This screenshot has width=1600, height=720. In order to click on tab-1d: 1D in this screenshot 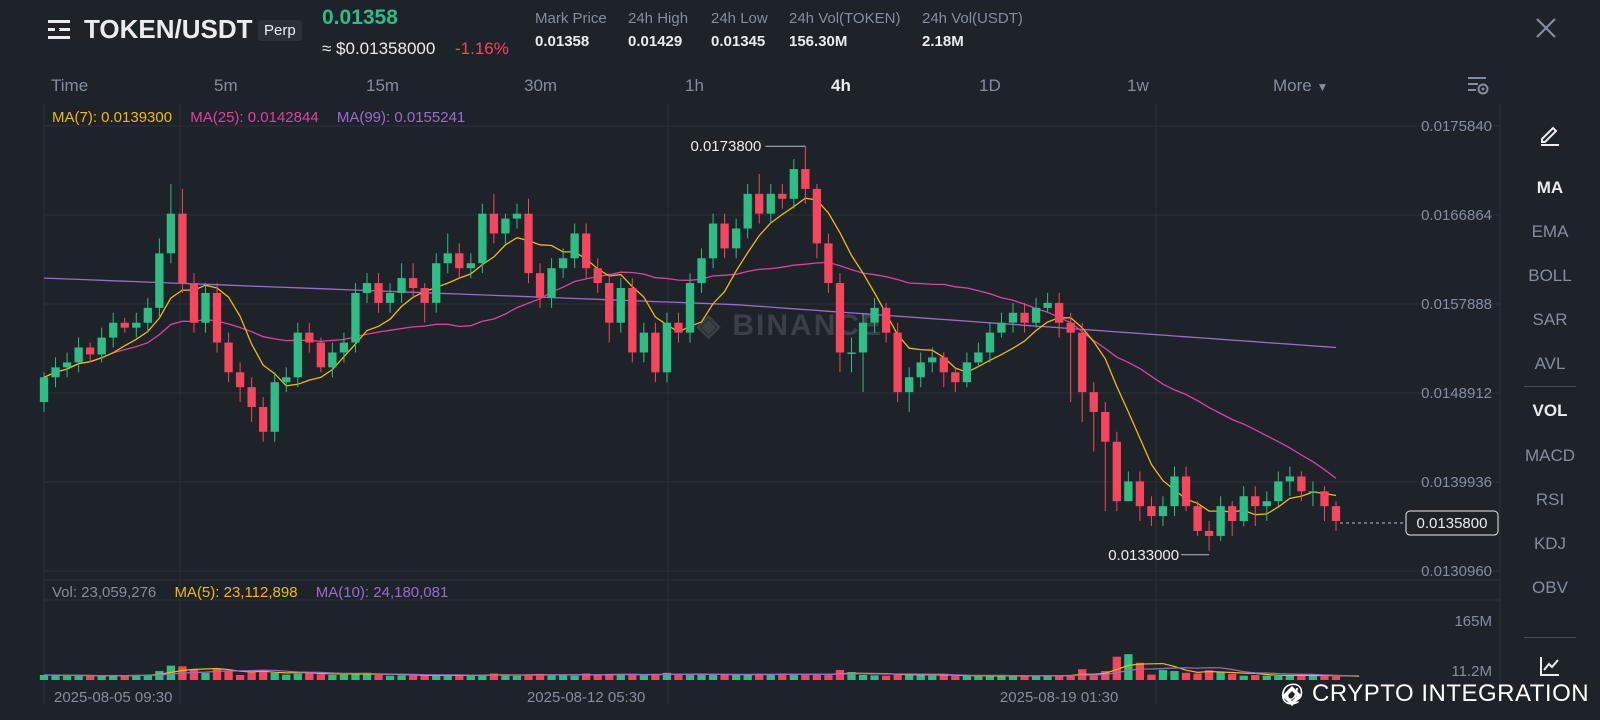, I will do `click(990, 85)`.